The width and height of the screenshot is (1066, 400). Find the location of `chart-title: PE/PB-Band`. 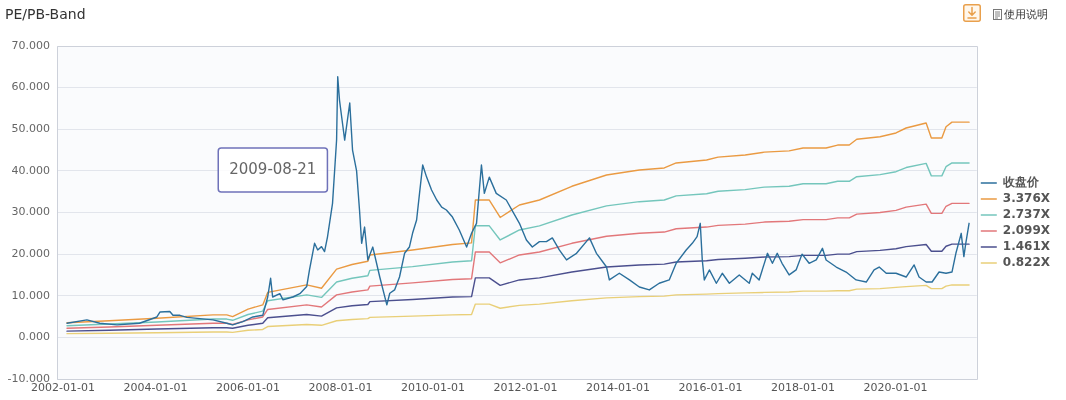

chart-title: PE/PB-Band is located at coordinates (45, 14).